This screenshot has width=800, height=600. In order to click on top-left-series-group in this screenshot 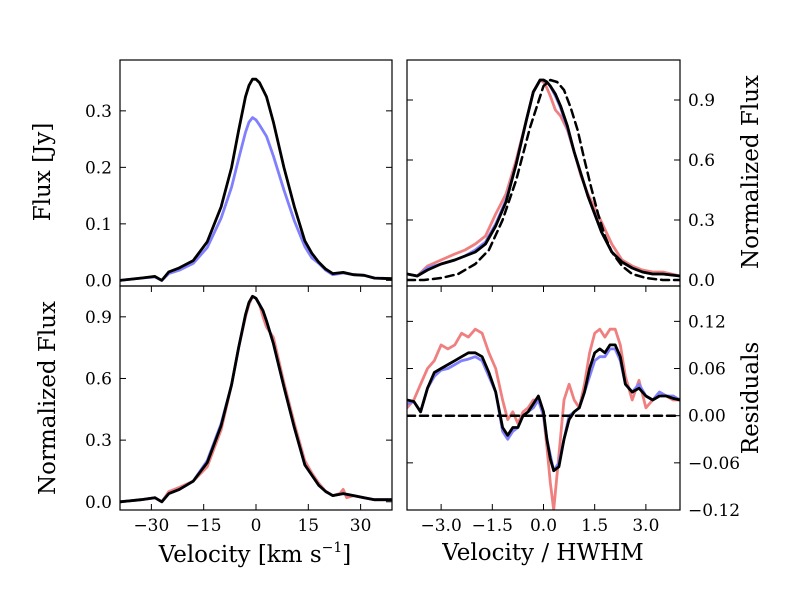, I will do `click(256, 179)`.